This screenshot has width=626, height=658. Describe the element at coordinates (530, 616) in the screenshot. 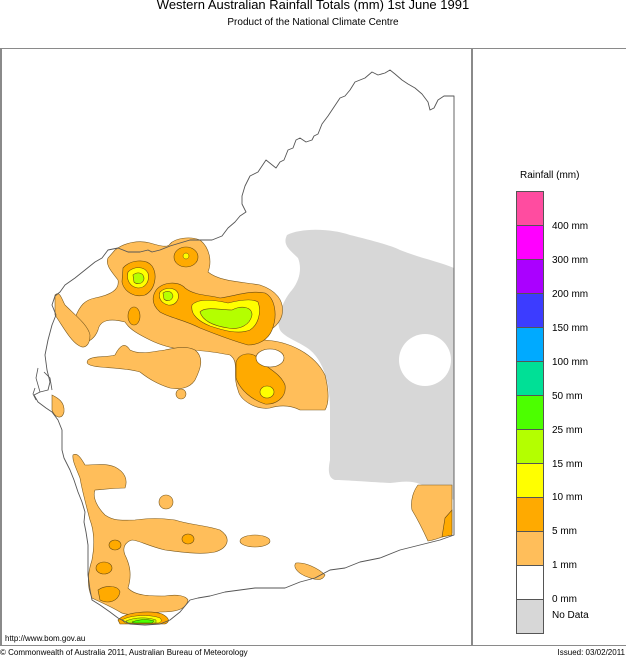

I see `swatch-no-data` at that location.